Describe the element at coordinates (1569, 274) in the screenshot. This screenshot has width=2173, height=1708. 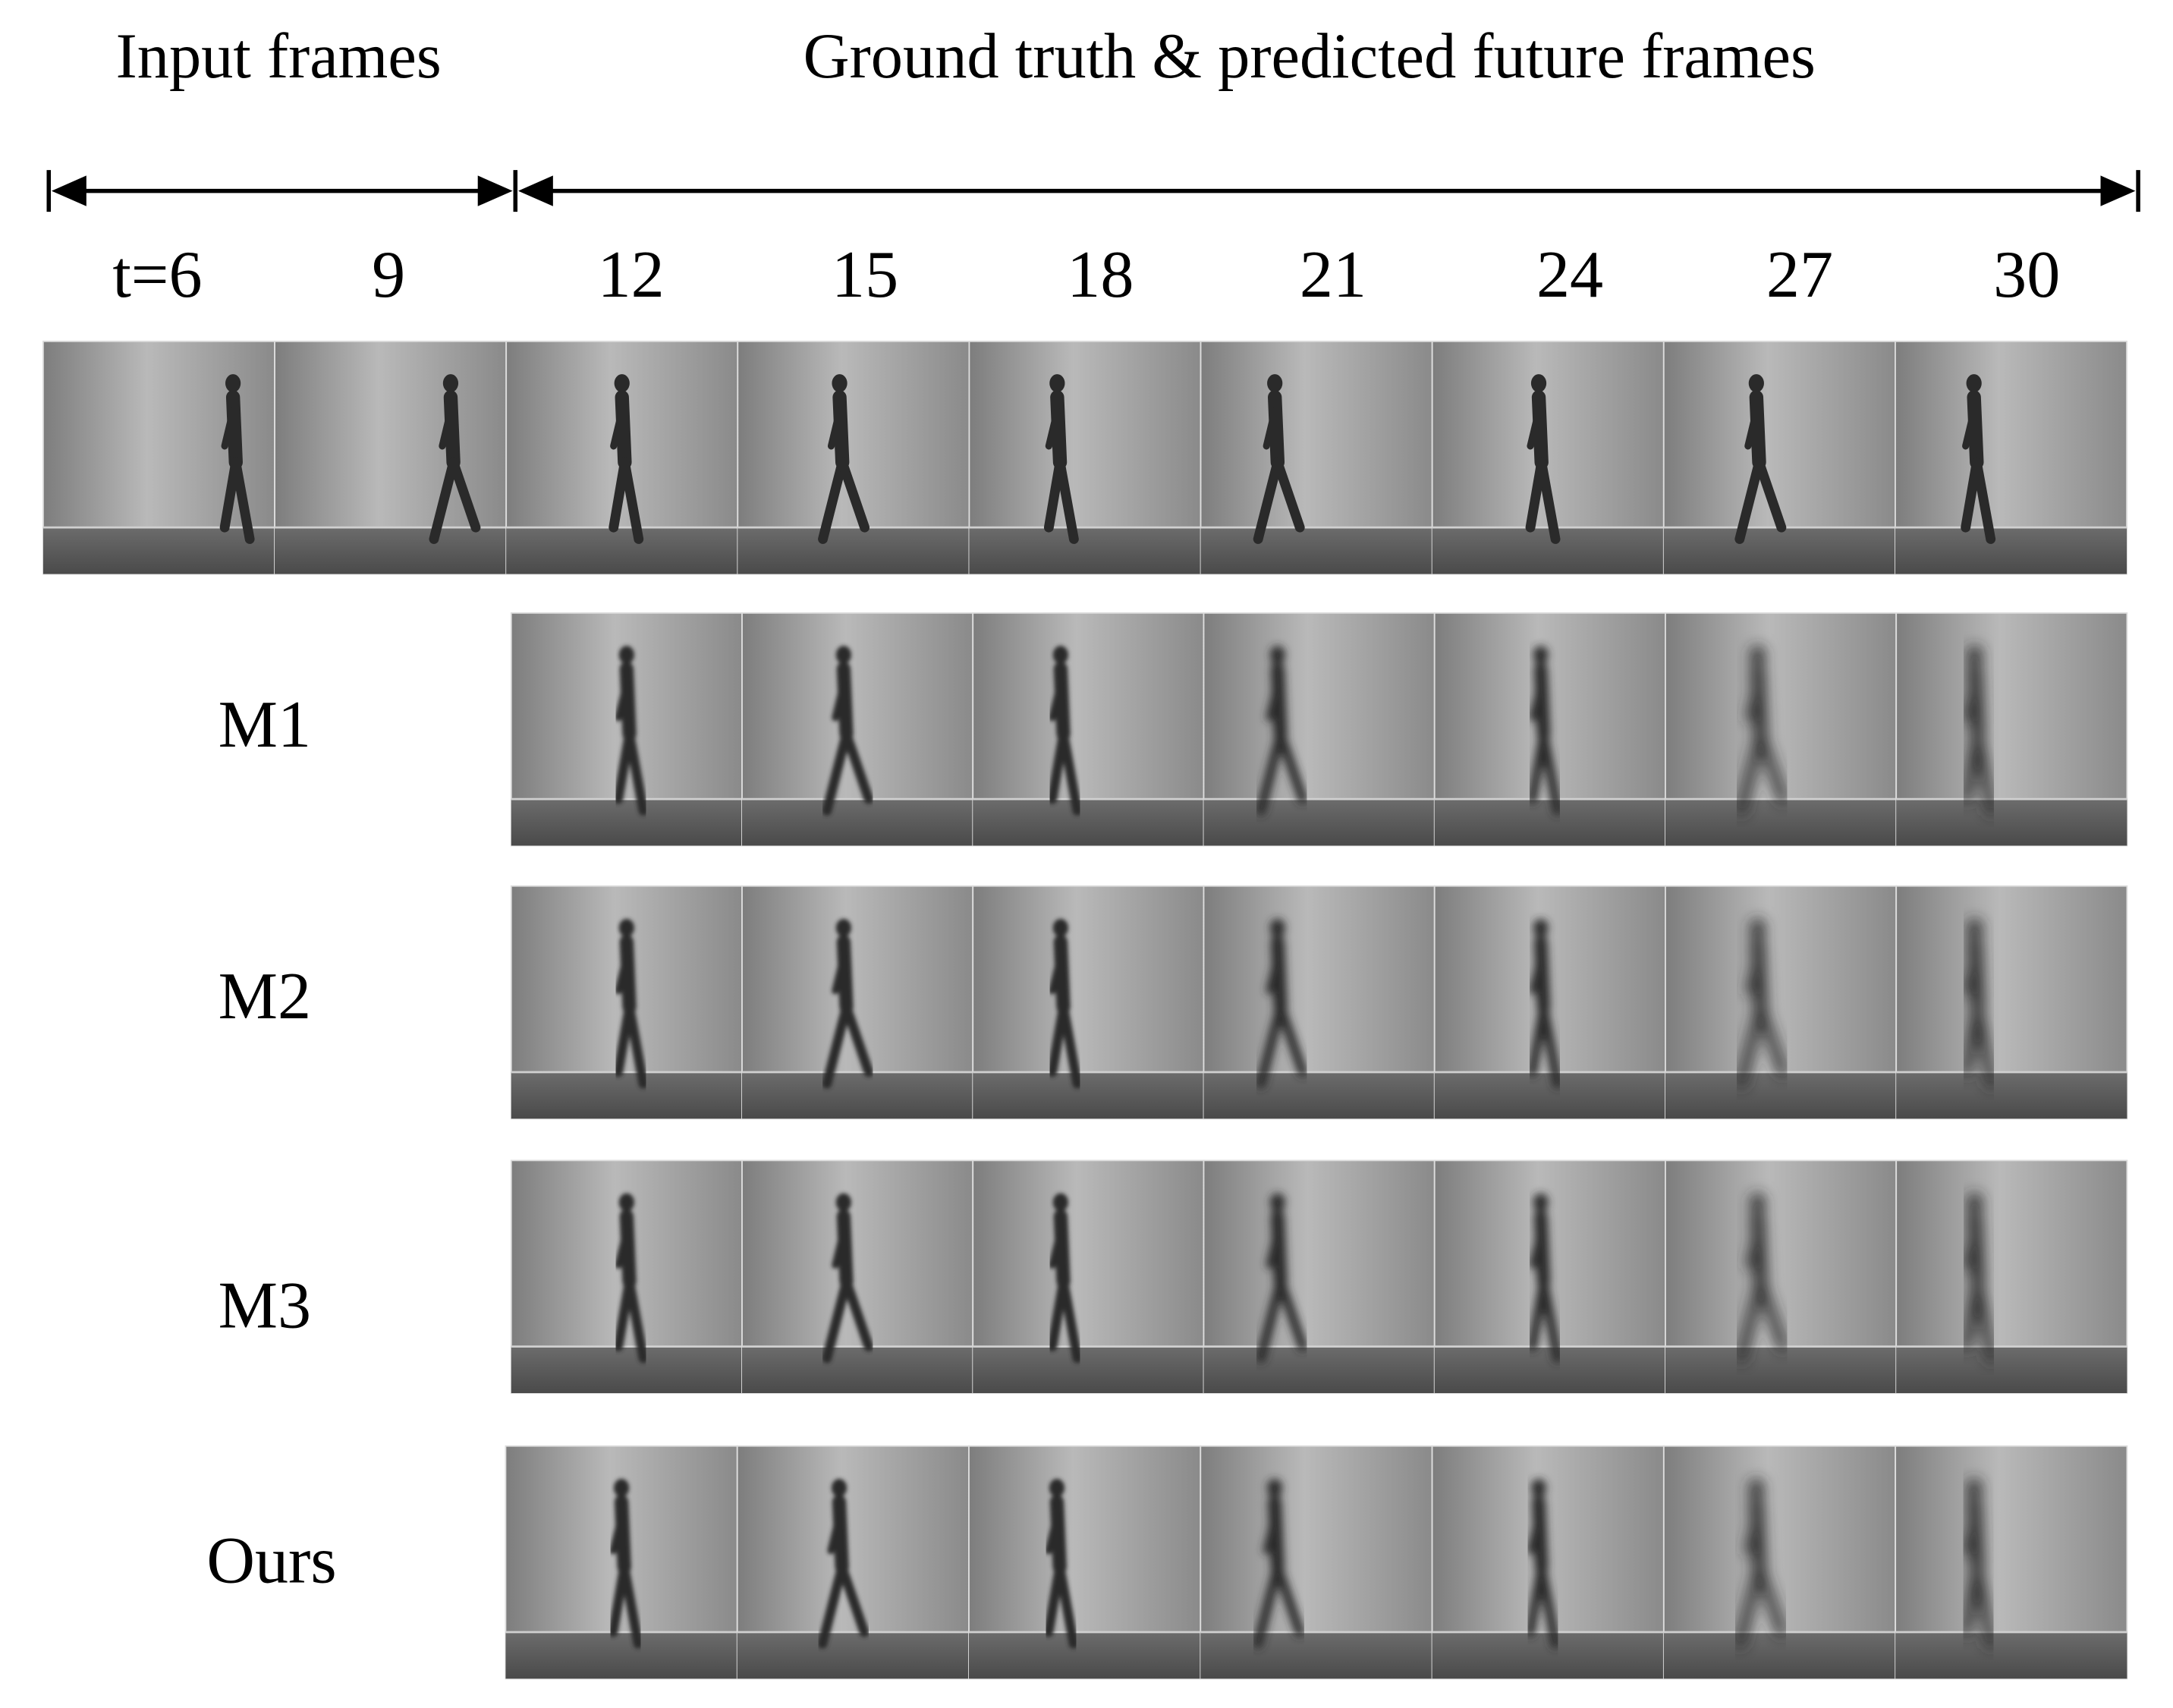
I see `time-label: 24` at that location.